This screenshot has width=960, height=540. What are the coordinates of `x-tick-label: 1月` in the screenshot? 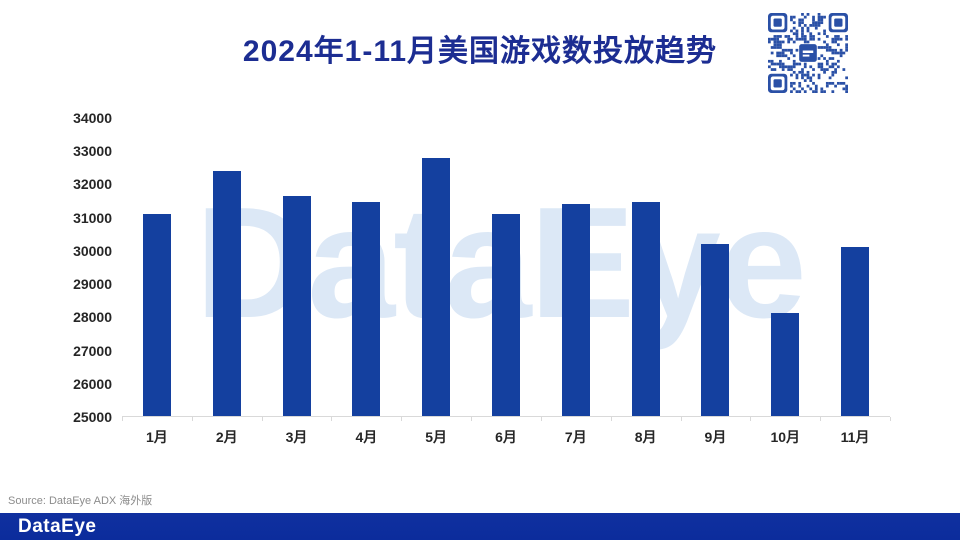 It's located at (157, 437).